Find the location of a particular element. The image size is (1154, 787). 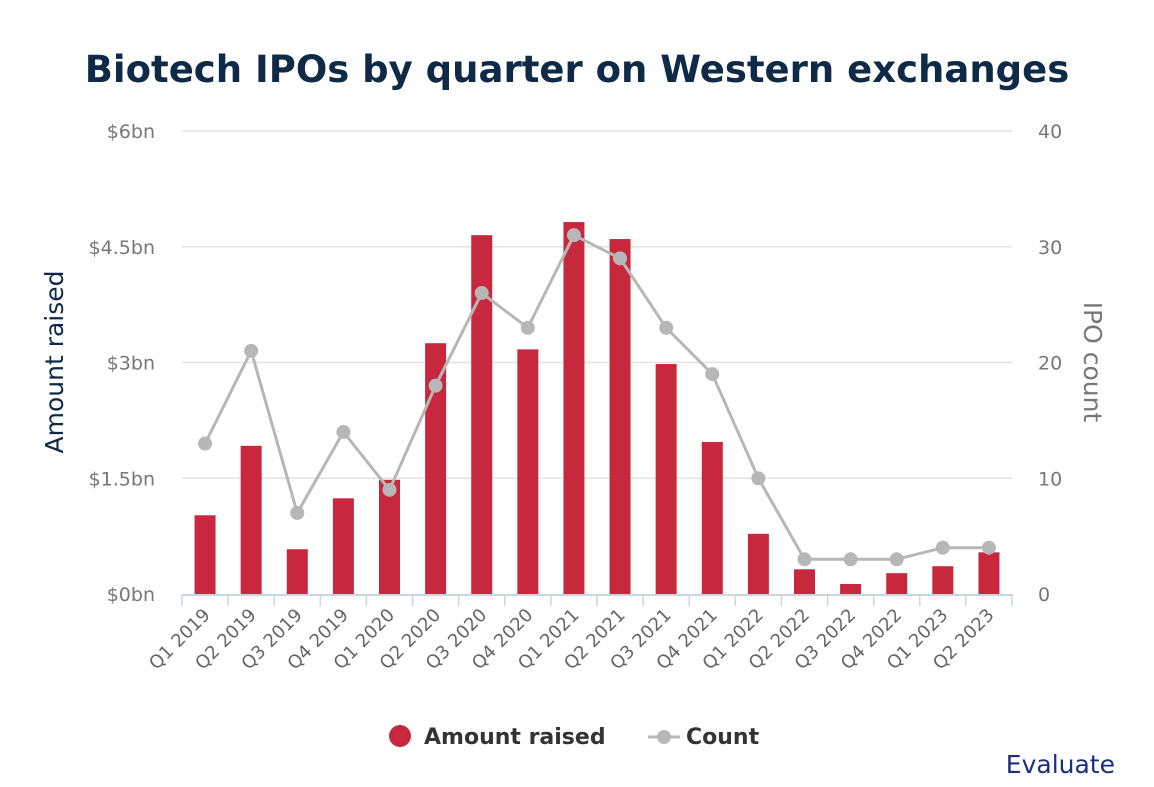

legend-amount-label: Amount raised is located at coordinates (515, 737).